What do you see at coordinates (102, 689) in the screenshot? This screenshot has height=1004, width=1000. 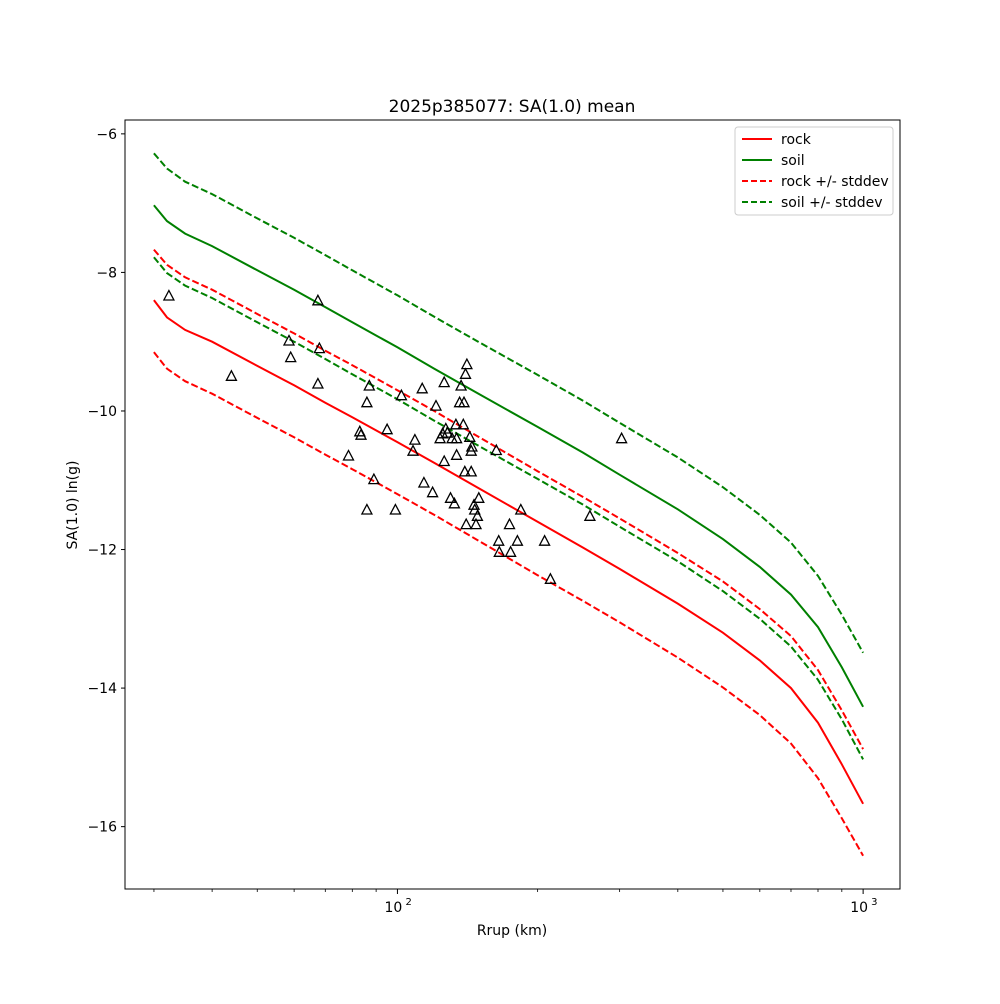 I see `y-tick-label-1: −14` at bounding box center [102, 689].